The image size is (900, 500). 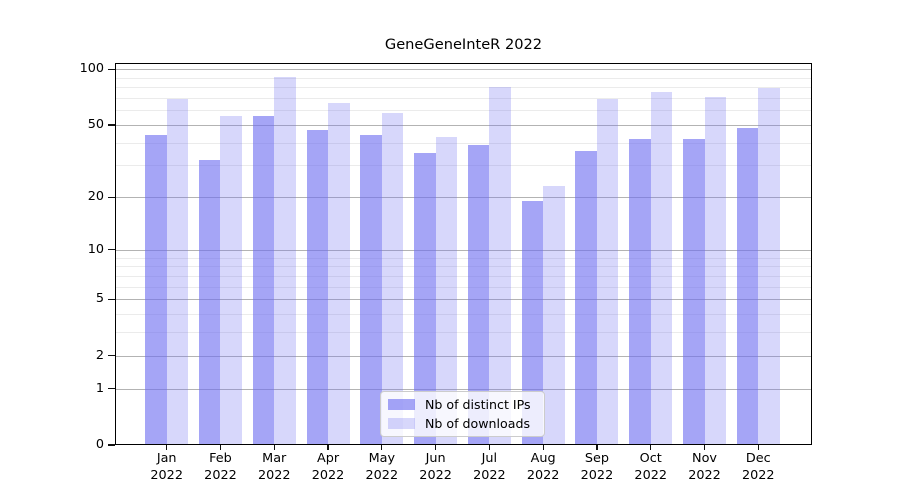 I want to click on x-tick-label-aug: Aug 2022, so click(x=543, y=467).